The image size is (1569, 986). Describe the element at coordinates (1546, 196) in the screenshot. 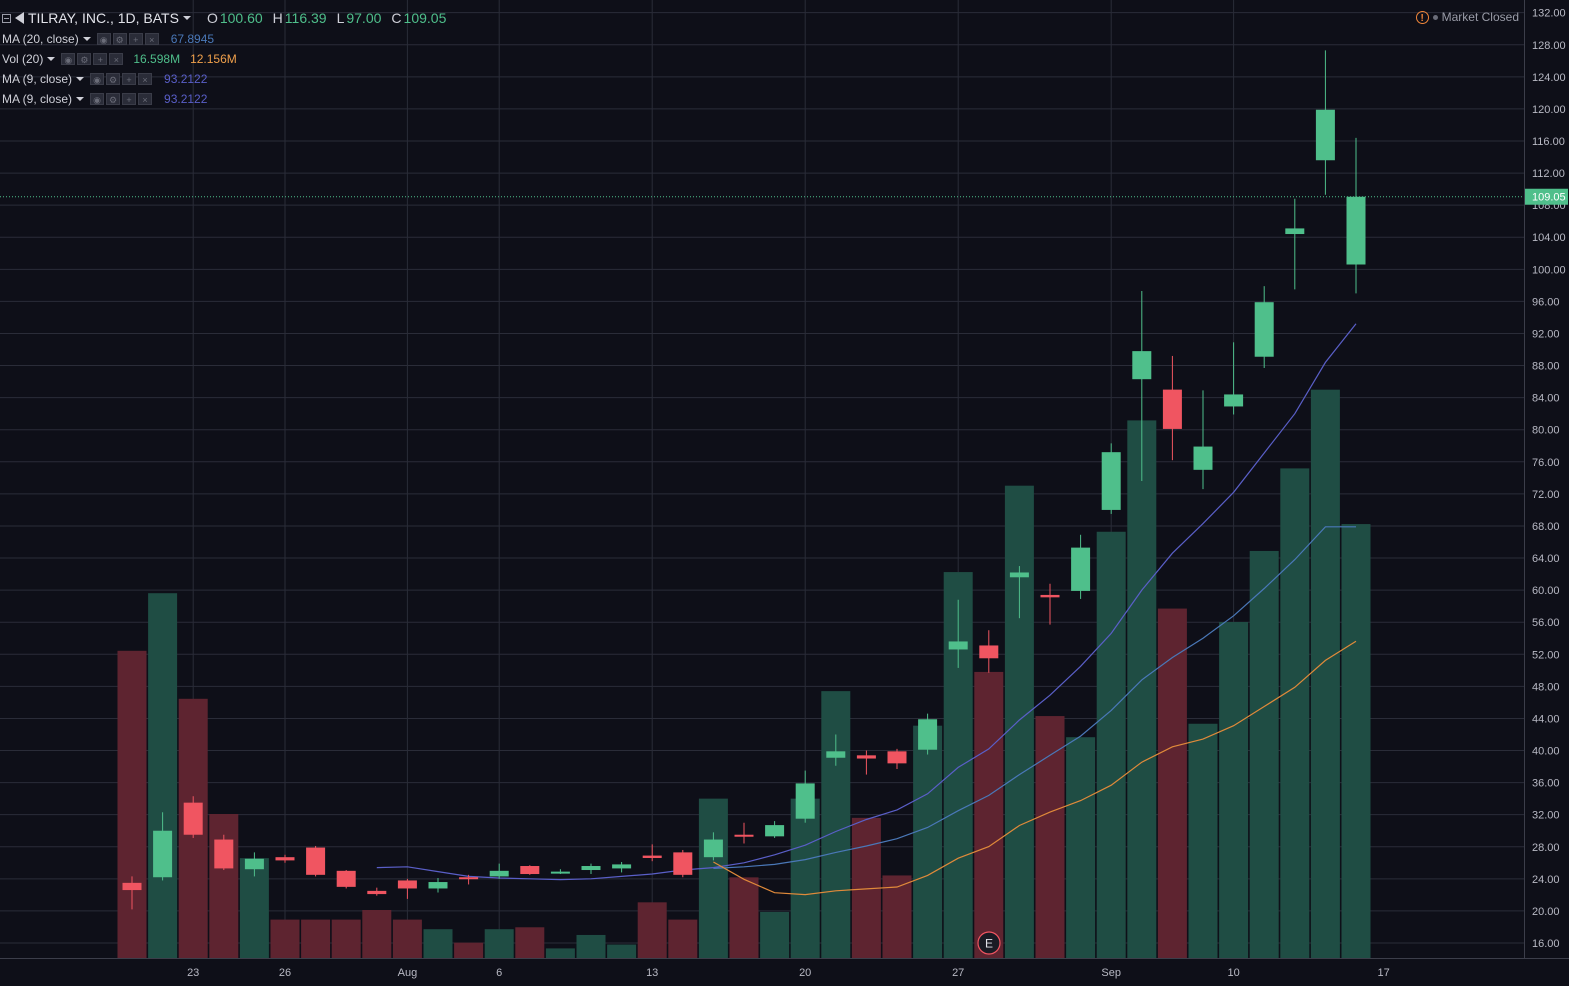

I see `last-price-badge` at that location.